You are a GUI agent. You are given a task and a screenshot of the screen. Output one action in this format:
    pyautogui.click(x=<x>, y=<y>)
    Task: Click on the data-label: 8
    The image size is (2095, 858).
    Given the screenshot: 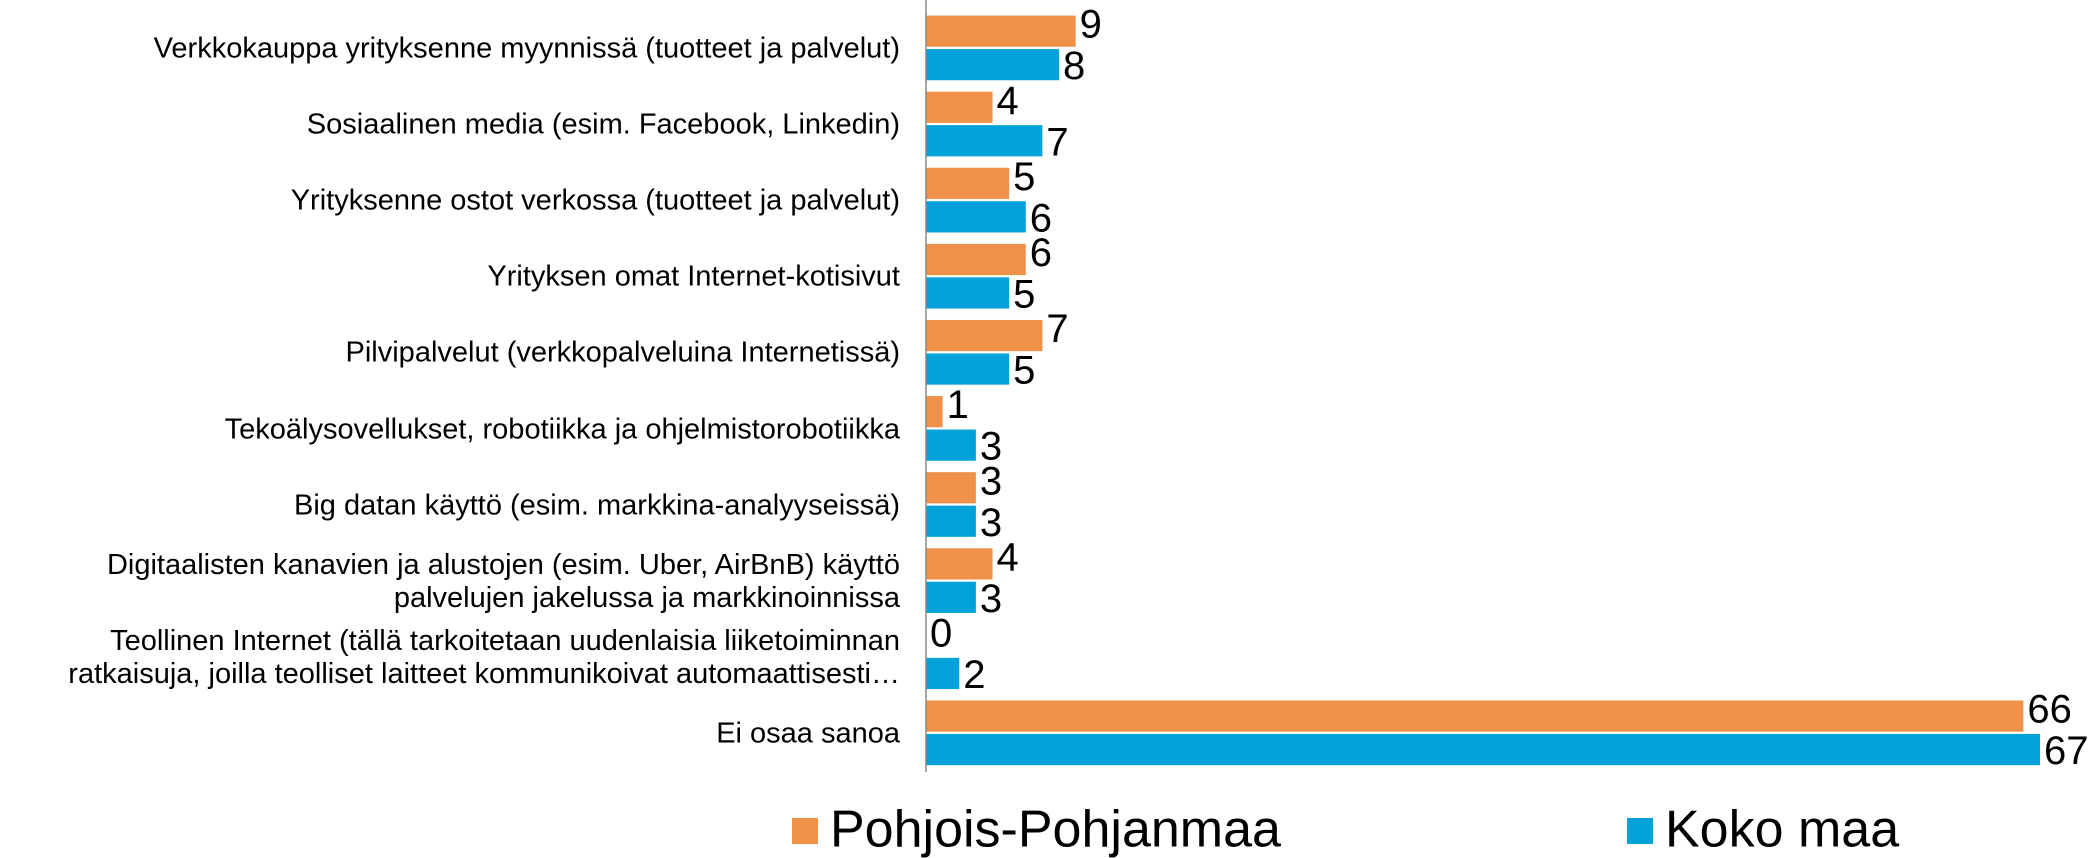 What is the action you would take?
    pyautogui.click(x=1074, y=66)
    